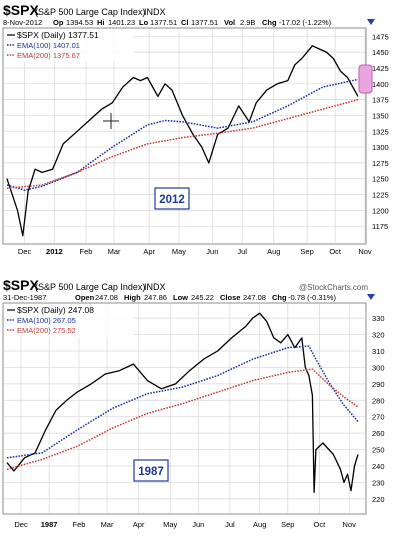 The image size is (400, 540). I want to click on chart1-stat-value-0: 1394.53, so click(79, 22).